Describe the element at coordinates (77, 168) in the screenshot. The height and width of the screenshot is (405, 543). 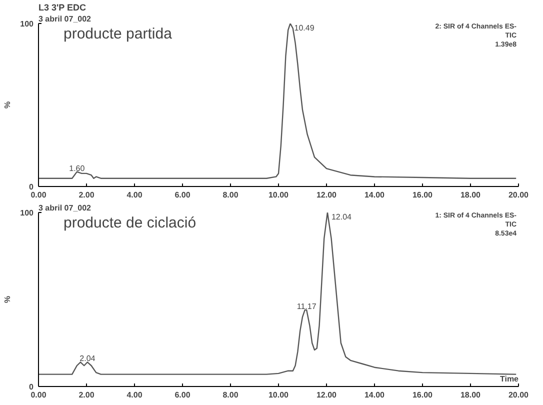
I see `annotation: 1.60` at that location.